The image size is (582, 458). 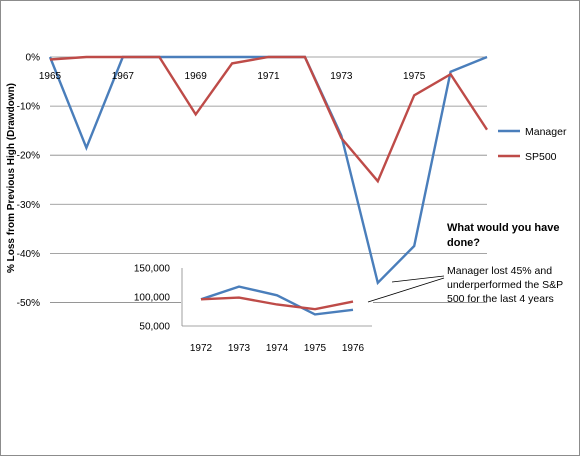 I want to click on inset-series-line-manager, so click(x=277, y=300).